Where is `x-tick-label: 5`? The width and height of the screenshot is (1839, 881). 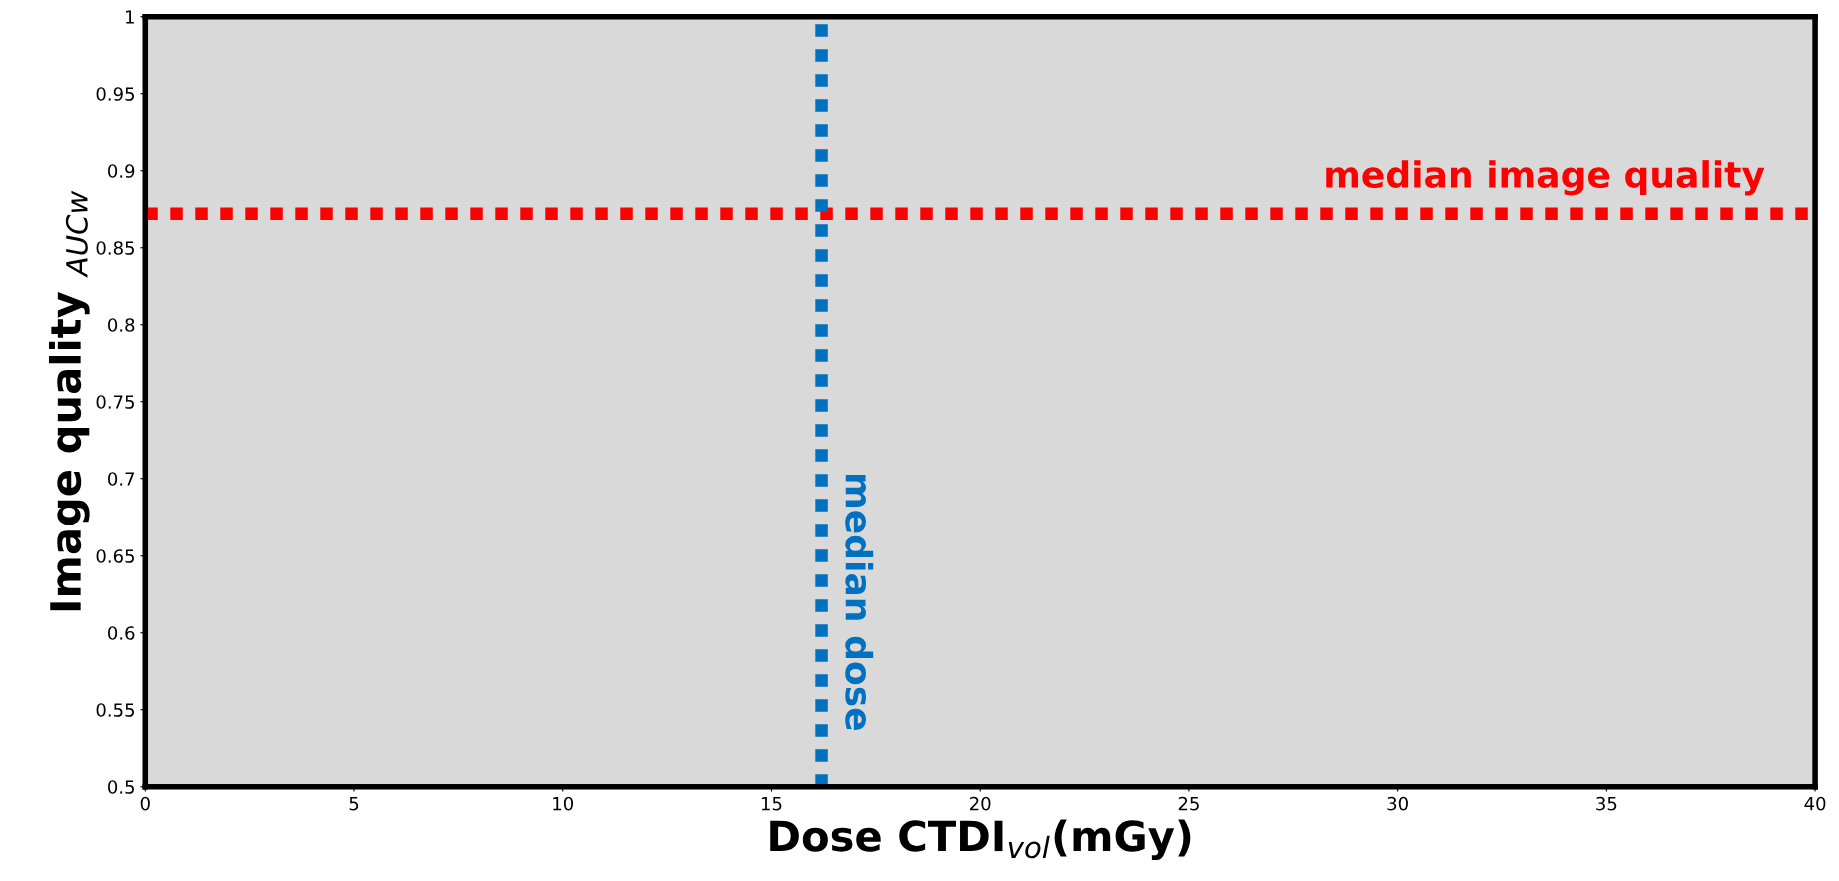
x-tick-label: 5 is located at coordinates (354, 804).